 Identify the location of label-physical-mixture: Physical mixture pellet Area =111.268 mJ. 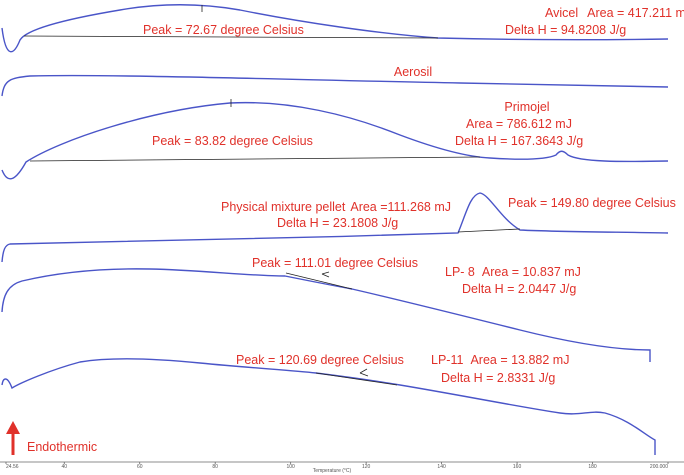
(336, 207).